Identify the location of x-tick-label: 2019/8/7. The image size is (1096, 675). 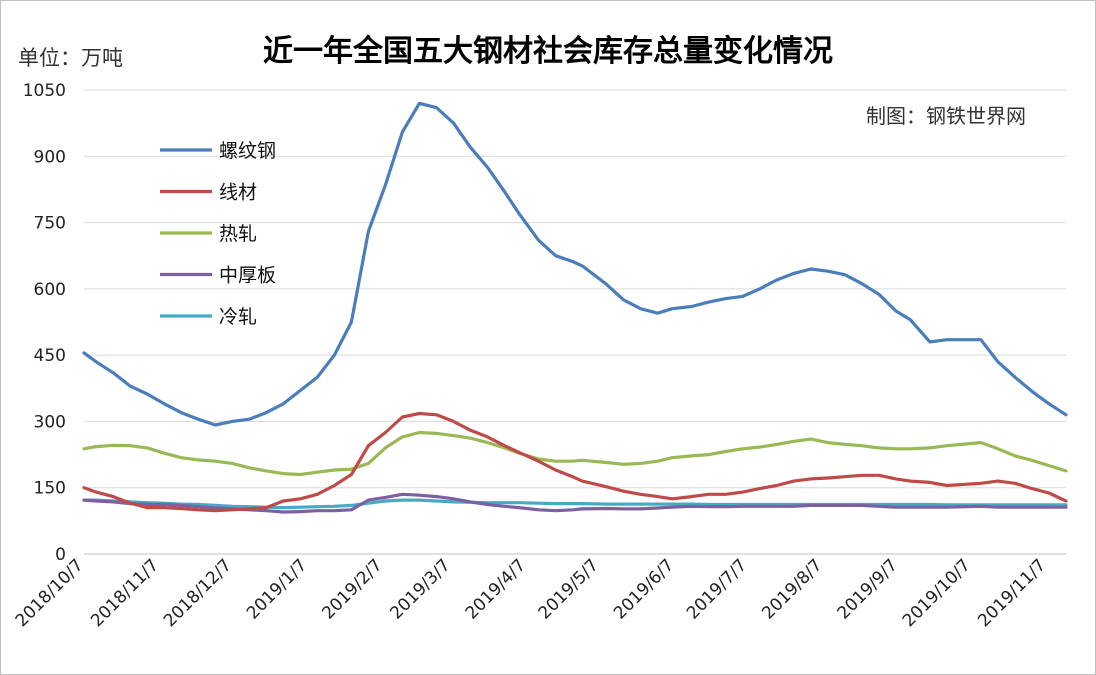
(792, 589).